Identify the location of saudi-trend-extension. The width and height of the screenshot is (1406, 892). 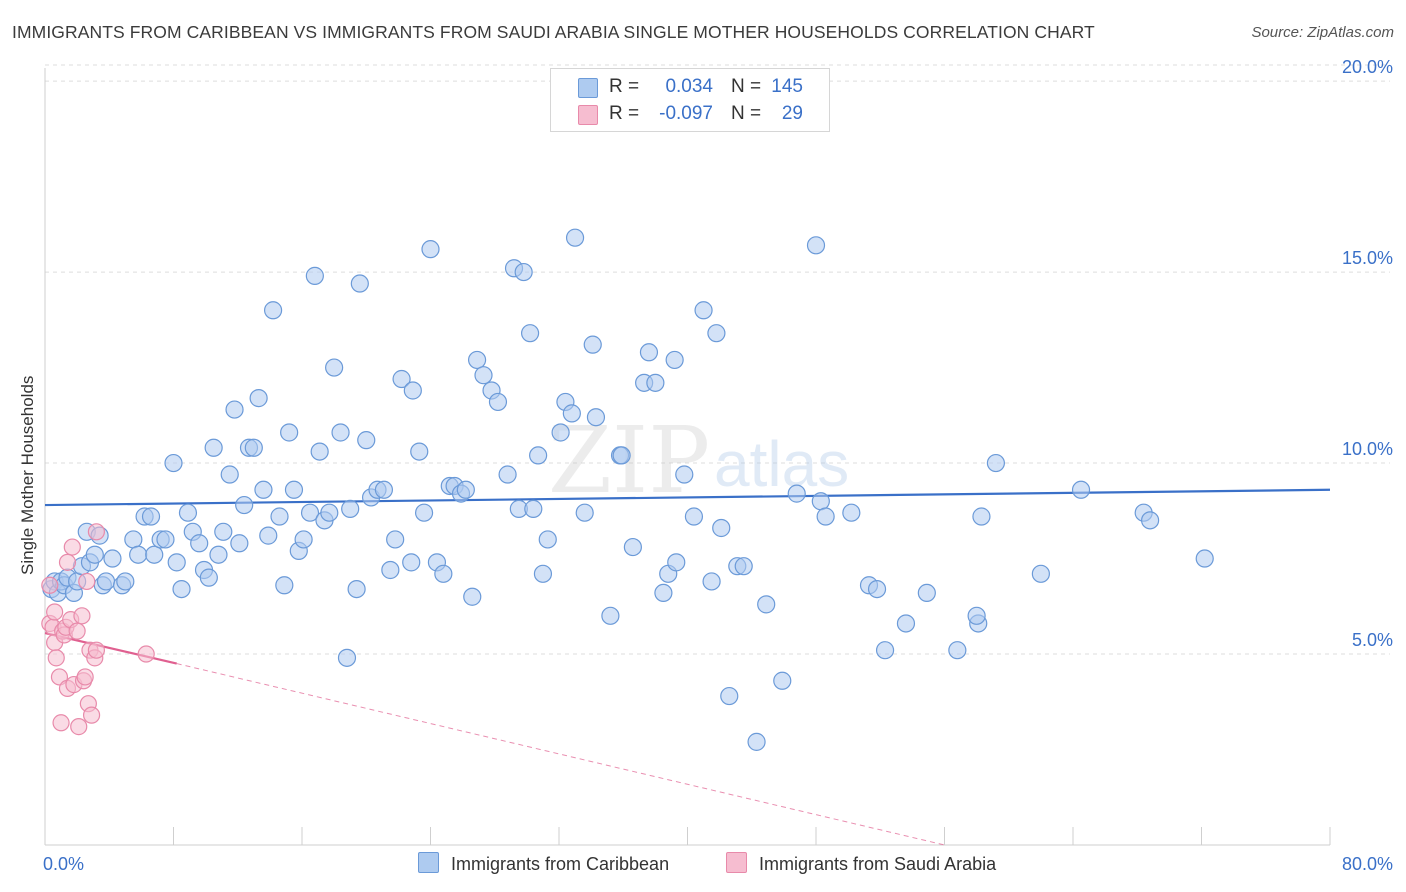
(560, 754).